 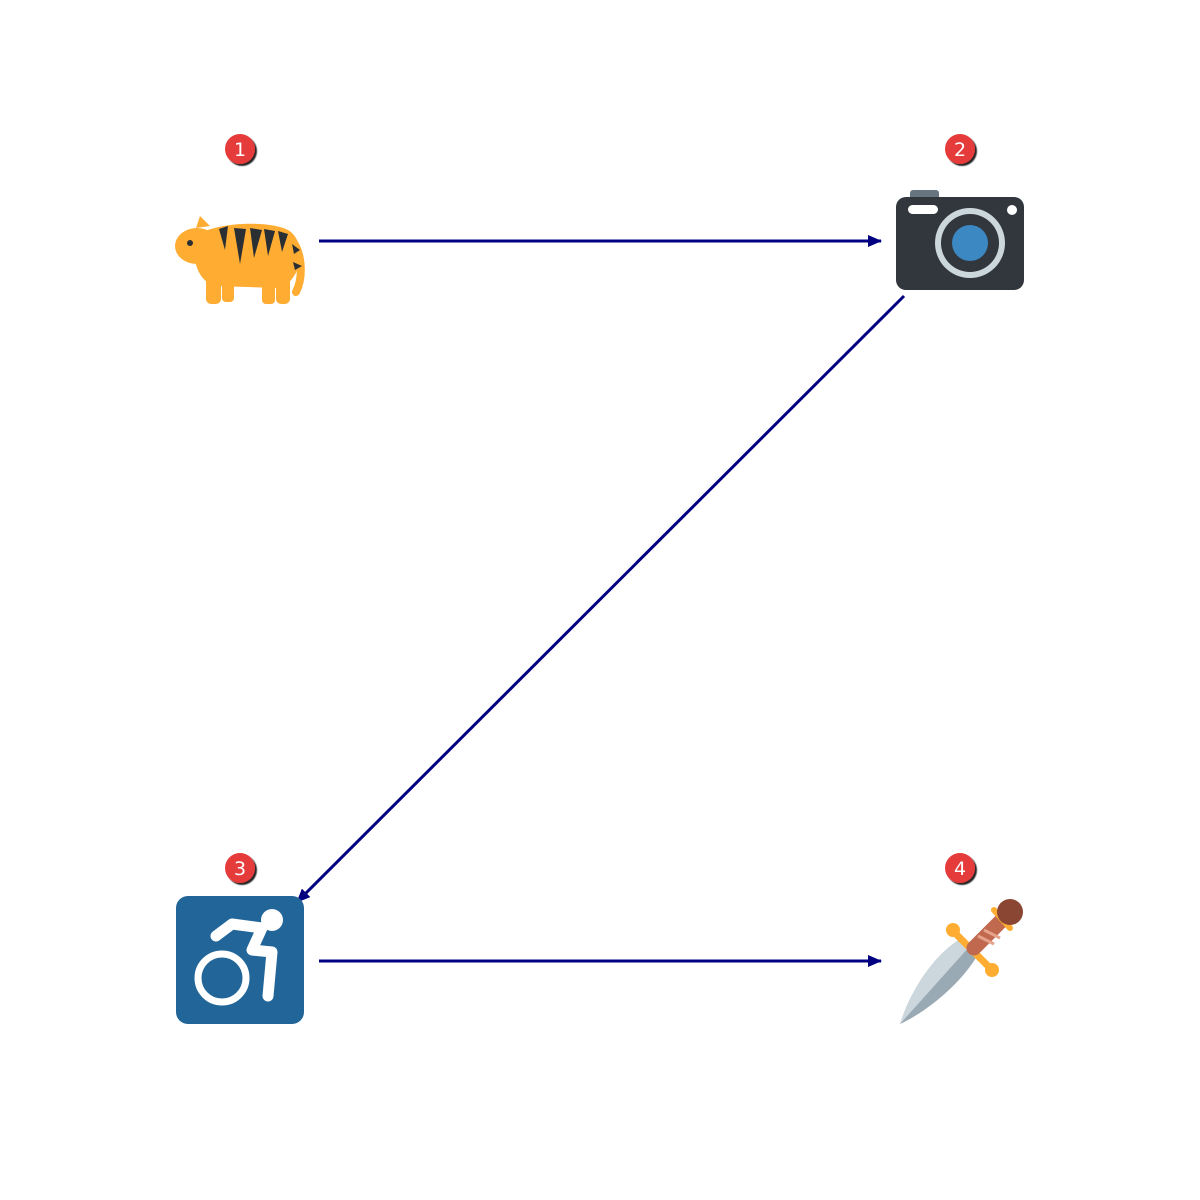 I want to click on badge-4: 4, so click(x=960, y=868).